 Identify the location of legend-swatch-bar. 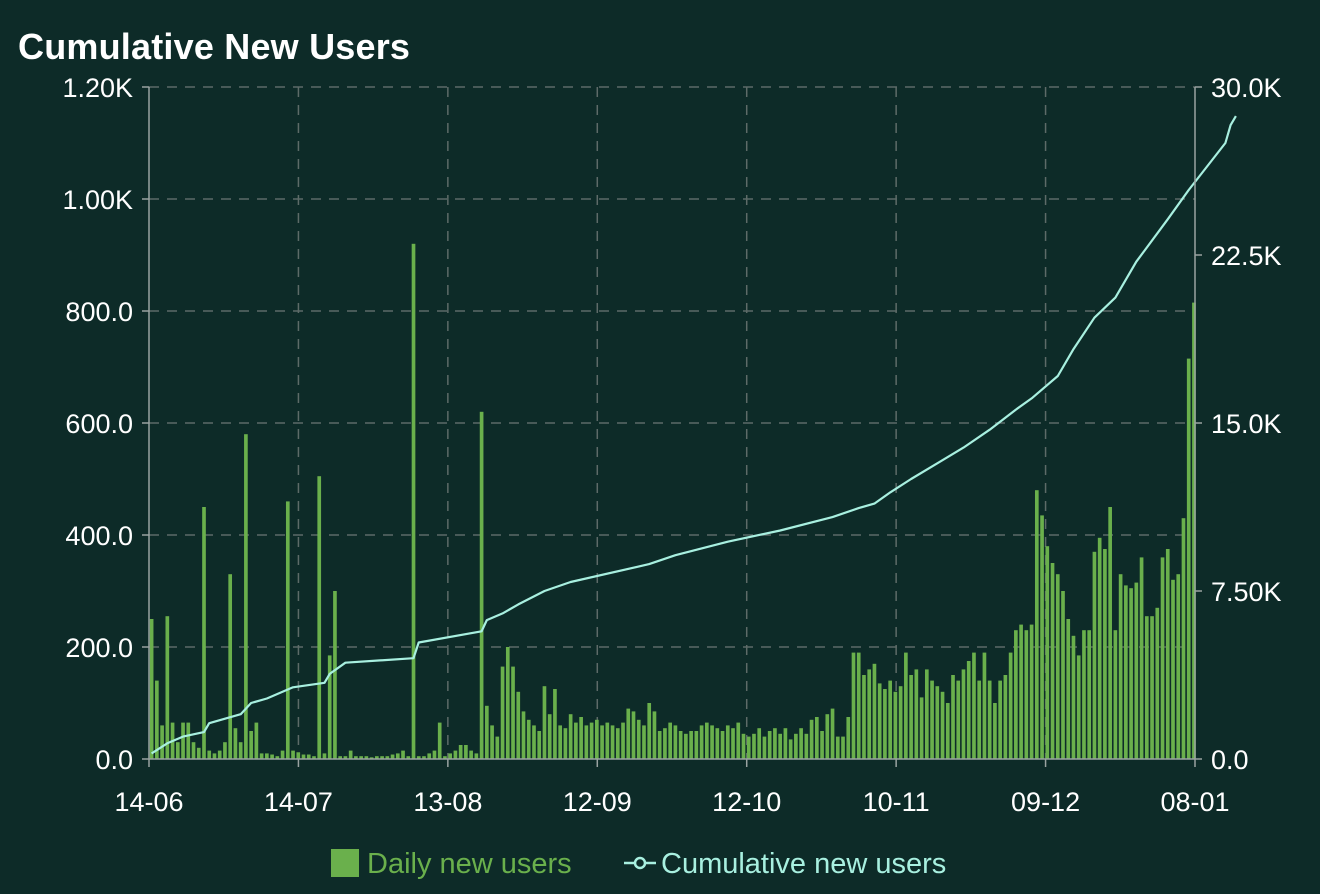
(345, 863).